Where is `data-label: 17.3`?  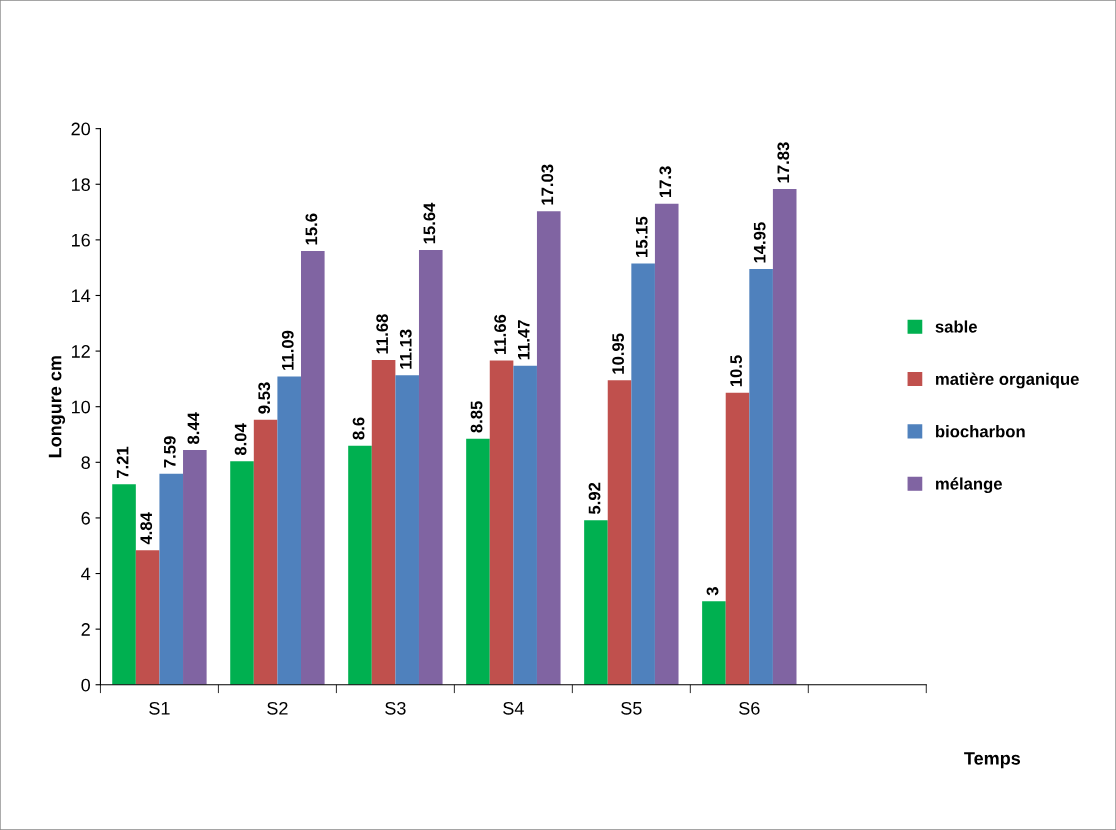
data-label: 17.3 is located at coordinates (665, 182).